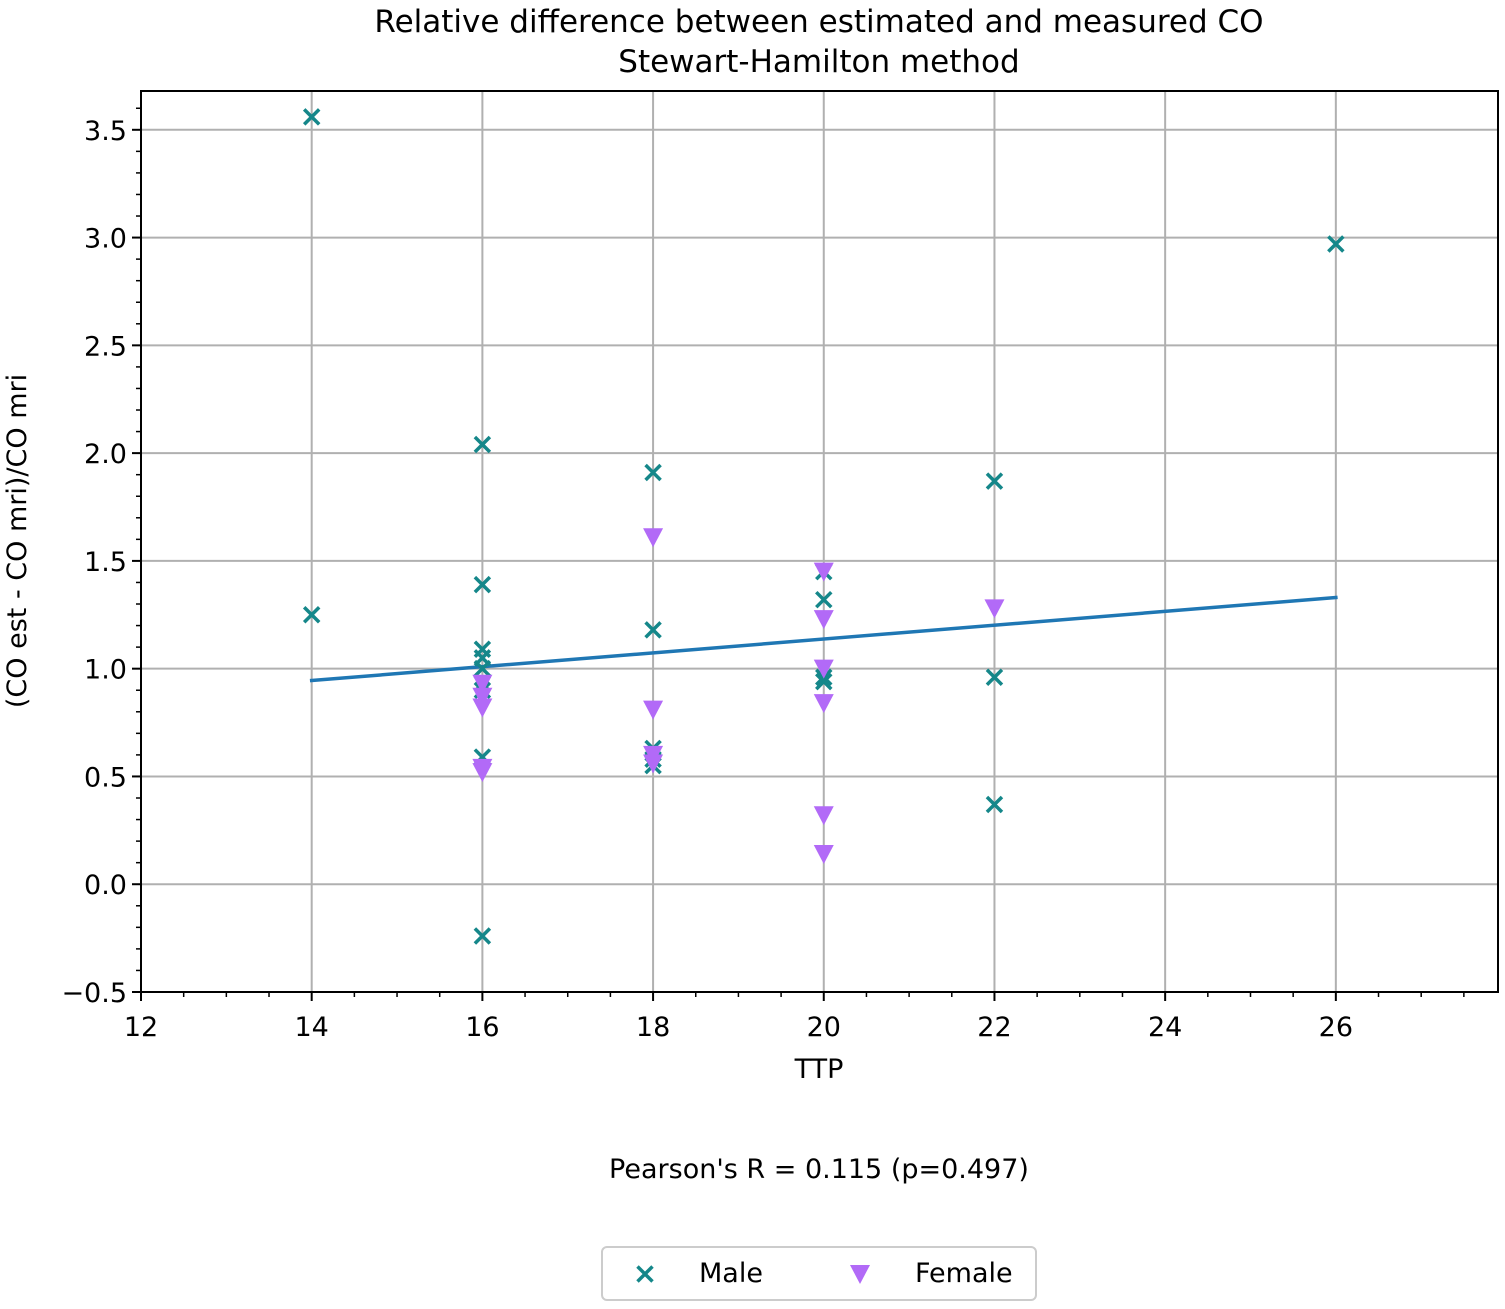 This screenshot has width=1505, height=1309. I want to click on x-tick-label: 12, so click(141, 1027).